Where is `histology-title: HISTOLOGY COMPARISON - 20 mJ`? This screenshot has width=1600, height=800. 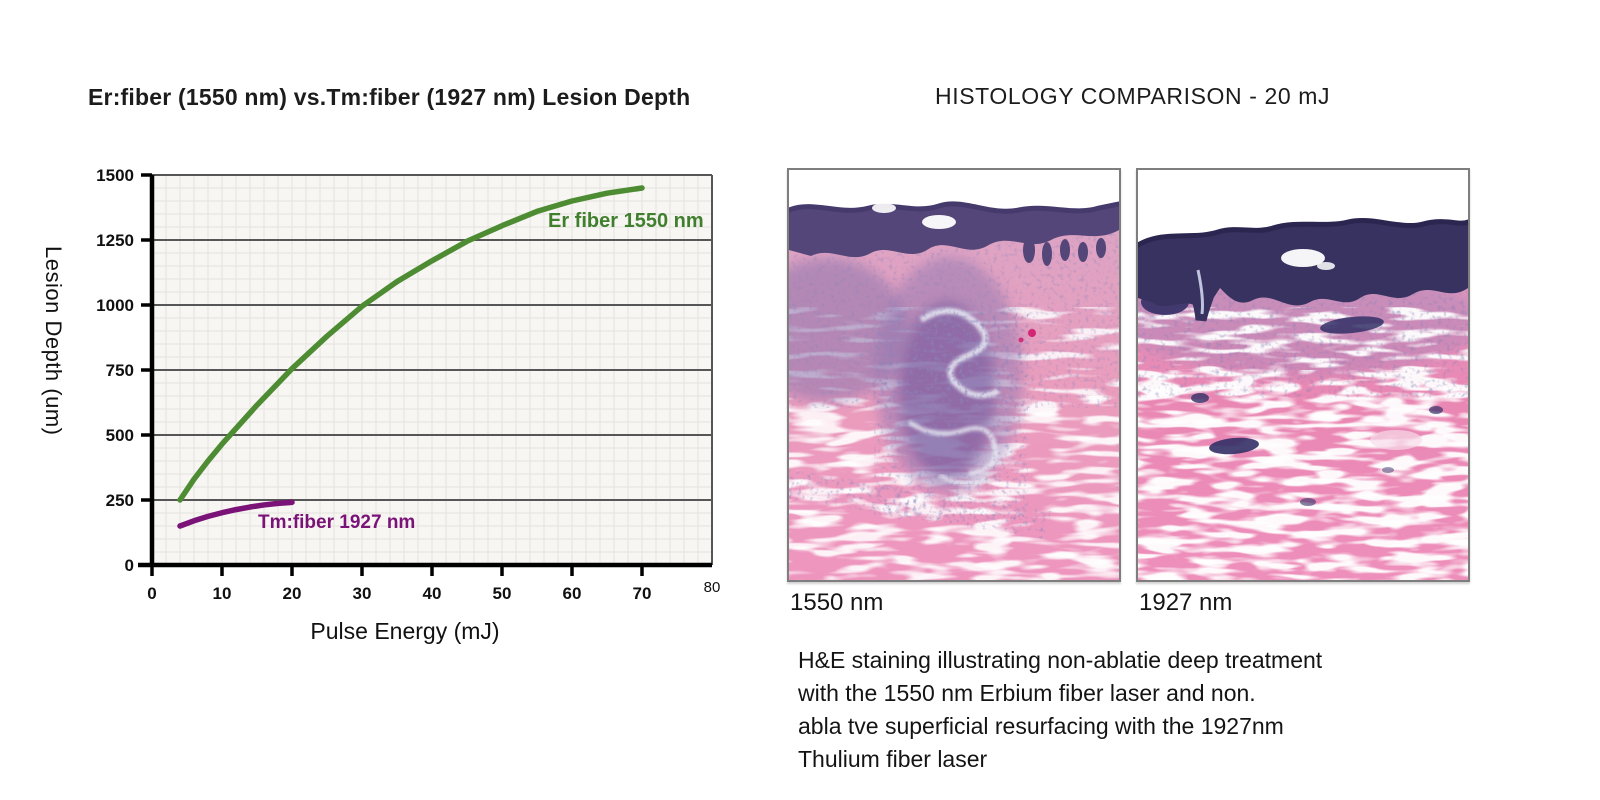
histology-title: HISTOLOGY COMPARISON - 20 mJ is located at coordinates (1133, 96).